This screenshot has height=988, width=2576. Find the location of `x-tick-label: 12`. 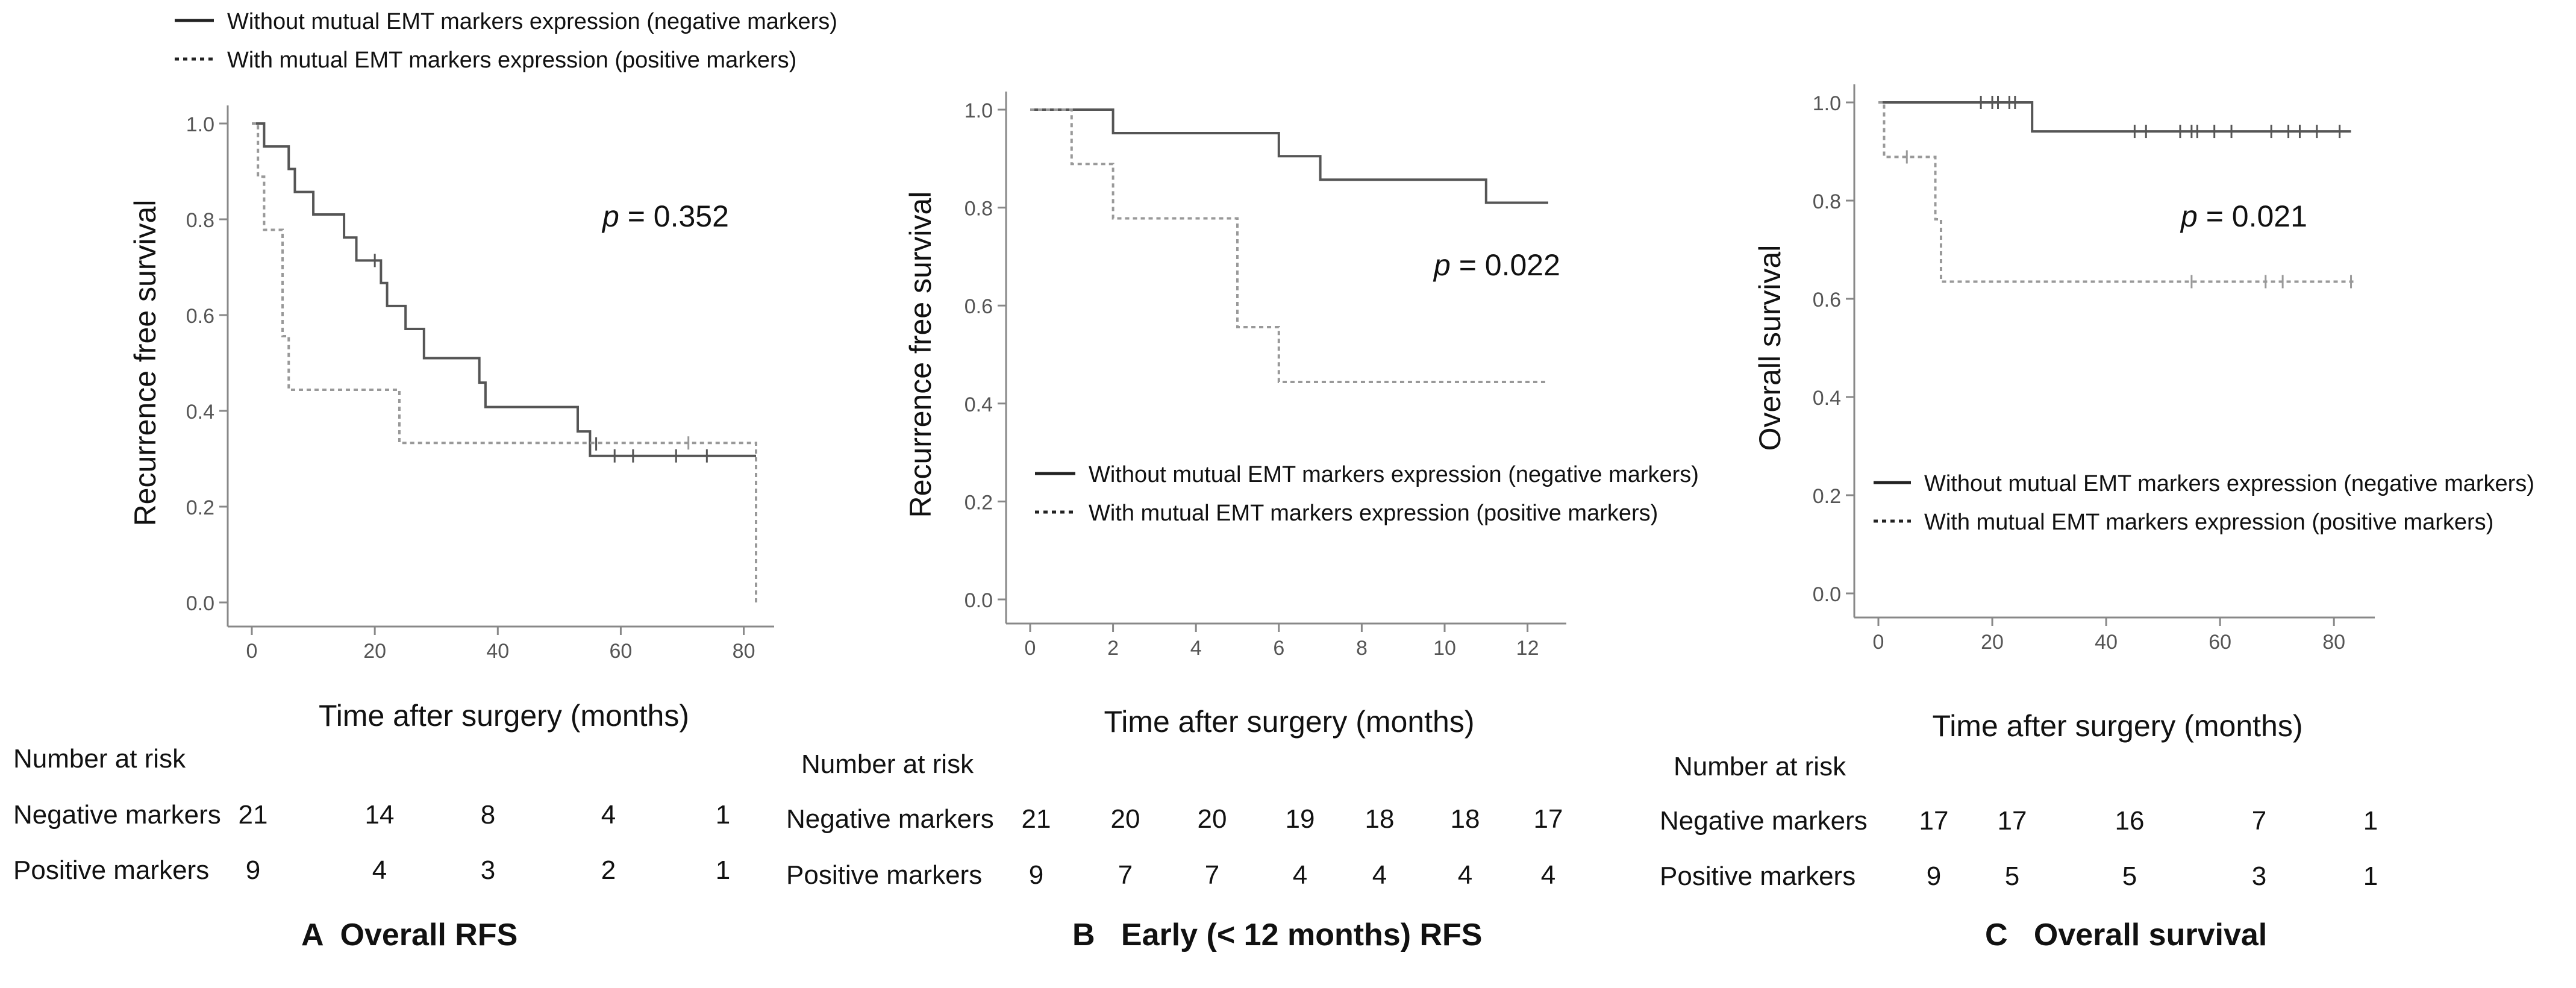

x-tick-label: 12 is located at coordinates (1527, 648).